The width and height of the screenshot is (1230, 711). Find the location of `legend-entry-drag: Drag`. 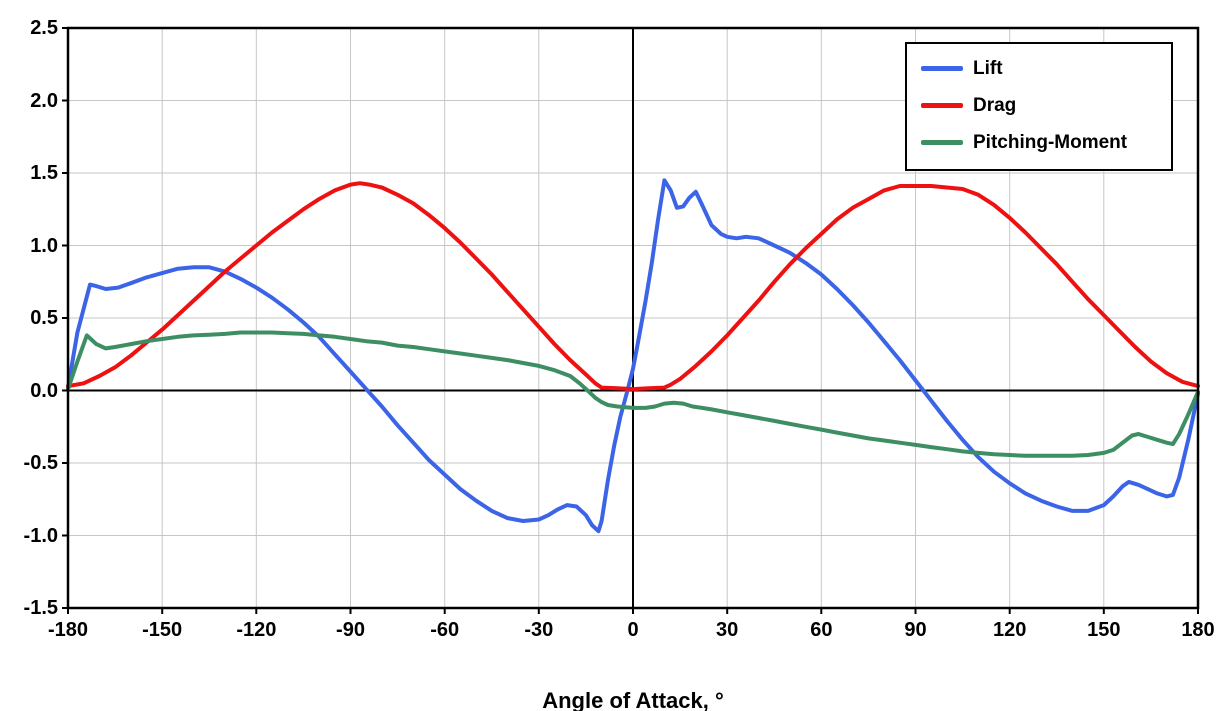

legend-entry-drag: Drag is located at coordinates (1039, 105).